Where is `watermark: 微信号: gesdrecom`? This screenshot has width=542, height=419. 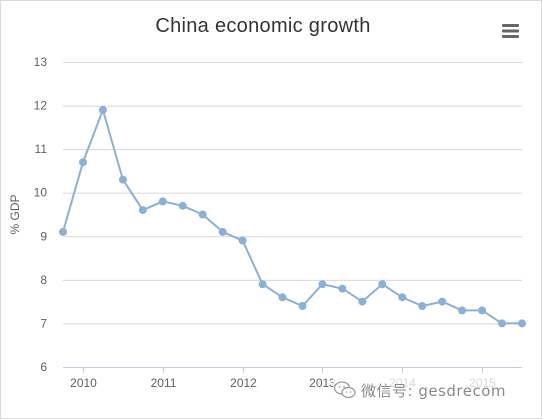 watermark: 微信号: gesdrecom is located at coordinates (433, 390).